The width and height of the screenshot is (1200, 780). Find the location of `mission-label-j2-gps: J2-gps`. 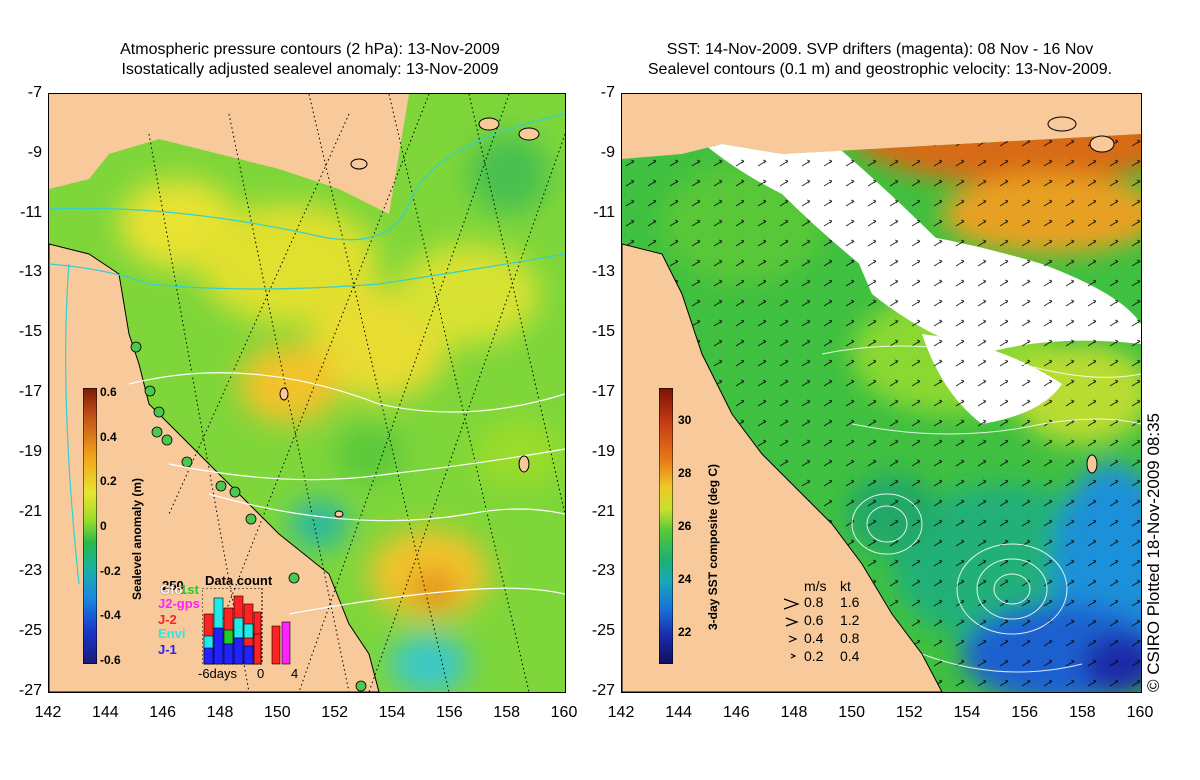

mission-label-j2-gps: J2-gps is located at coordinates (179, 603).